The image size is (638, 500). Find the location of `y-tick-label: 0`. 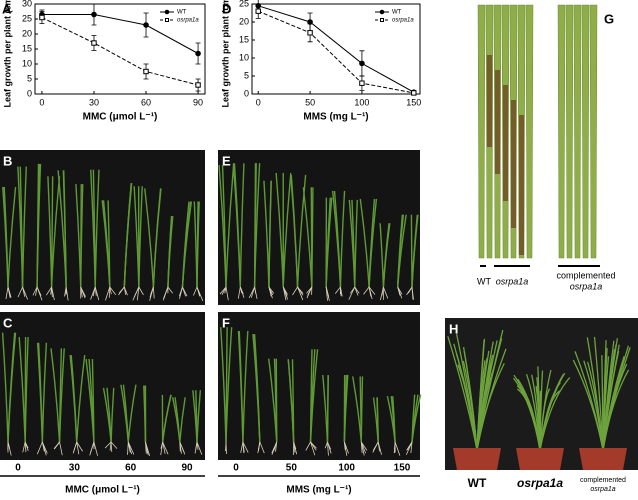

y-tick-label: 0 is located at coordinates (246, 93).